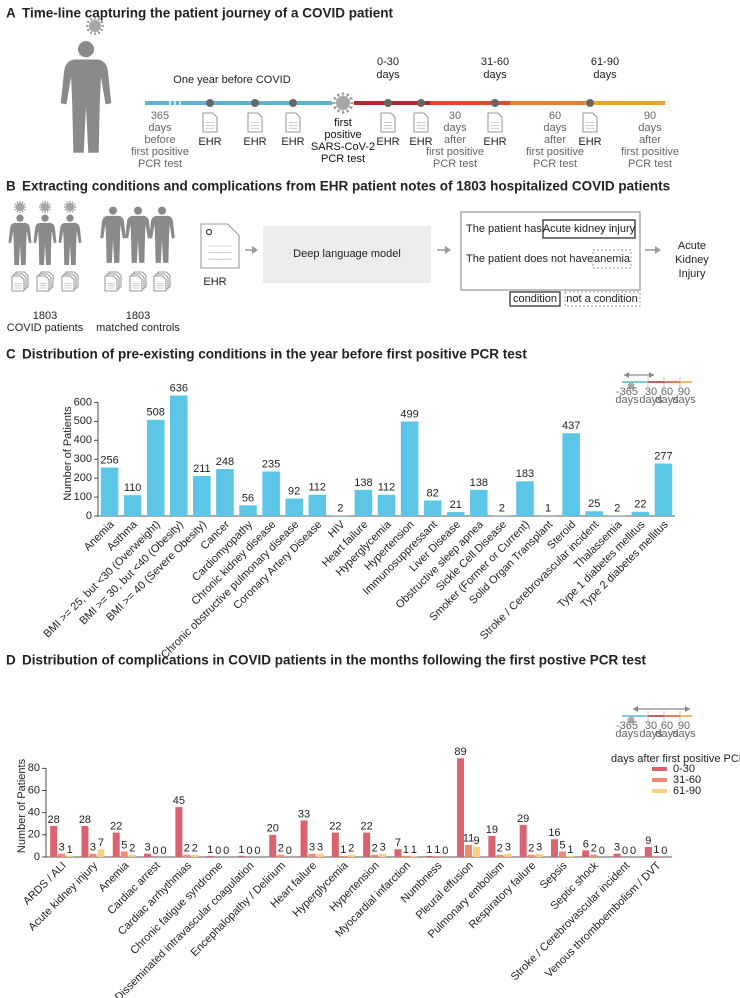 The image size is (740, 998). What do you see at coordinates (663, 456) in the screenshot?
I see `data-label: 277` at bounding box center [663, 456].